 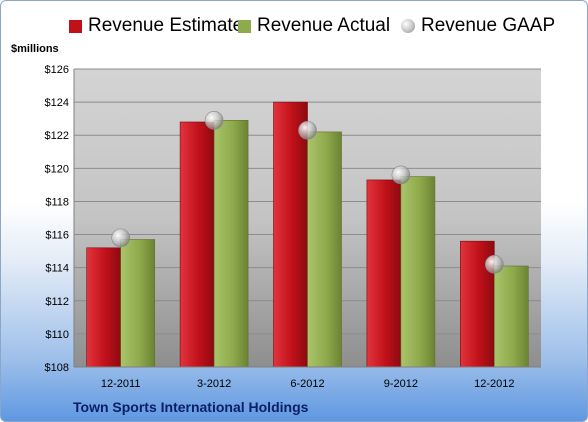 What do you see at coordinates (324, 25) in the screenshot?
I see `legend-label-actual: Revenue Actual` at bounding box center [324, 25].